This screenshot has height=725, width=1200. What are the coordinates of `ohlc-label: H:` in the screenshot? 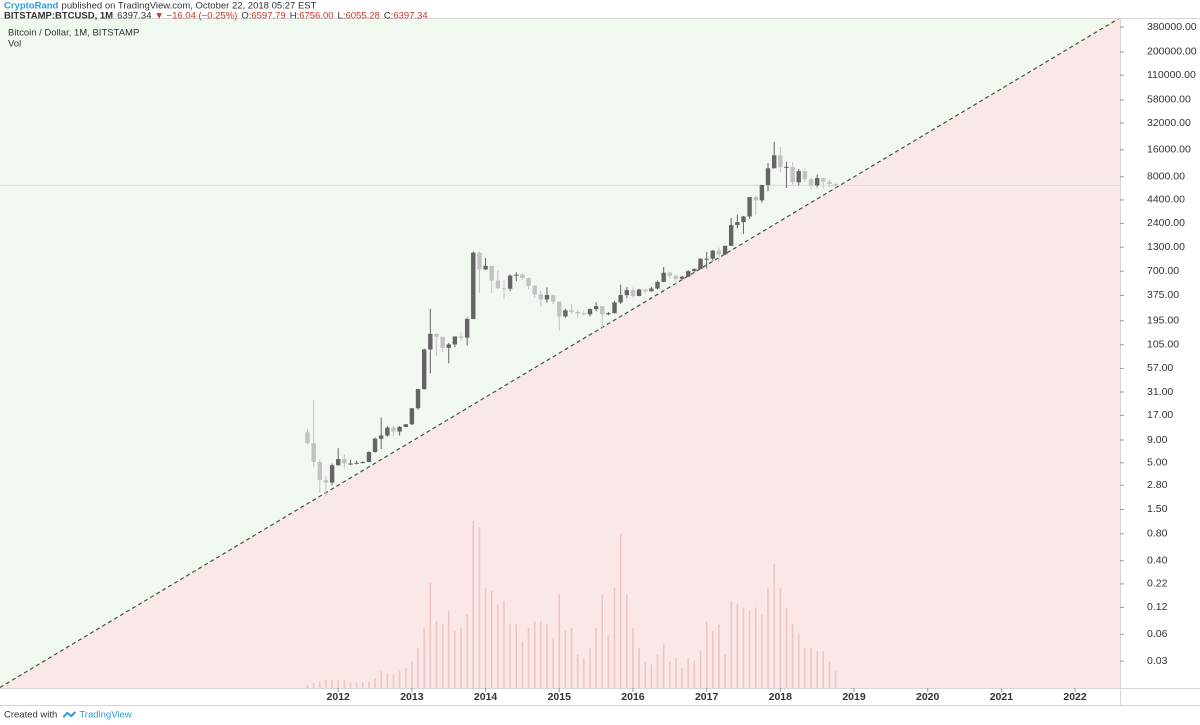 It's located at (295, 16).